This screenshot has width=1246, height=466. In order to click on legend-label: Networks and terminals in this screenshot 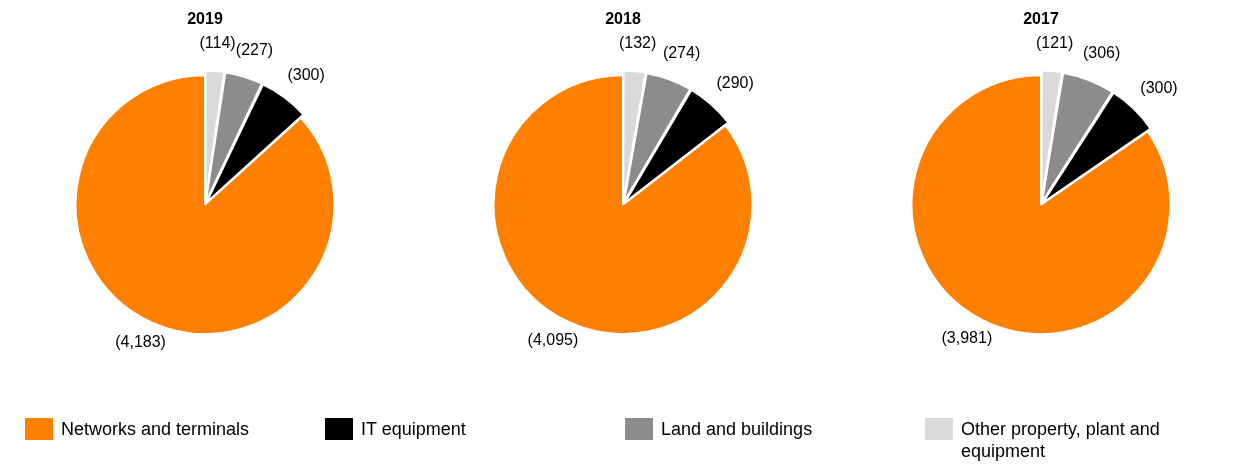, I will do `click(155, 429)`.